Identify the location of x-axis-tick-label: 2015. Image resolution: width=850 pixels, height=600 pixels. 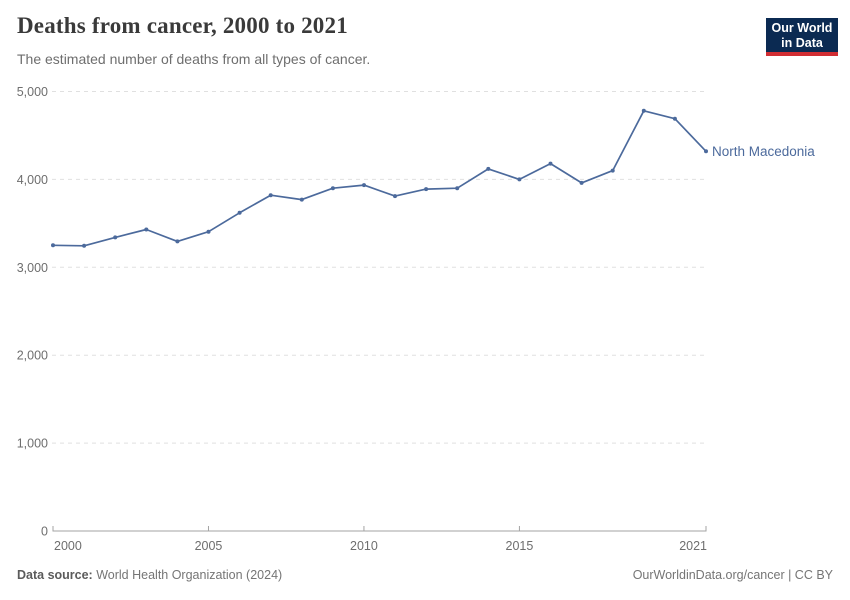
(520, 546).